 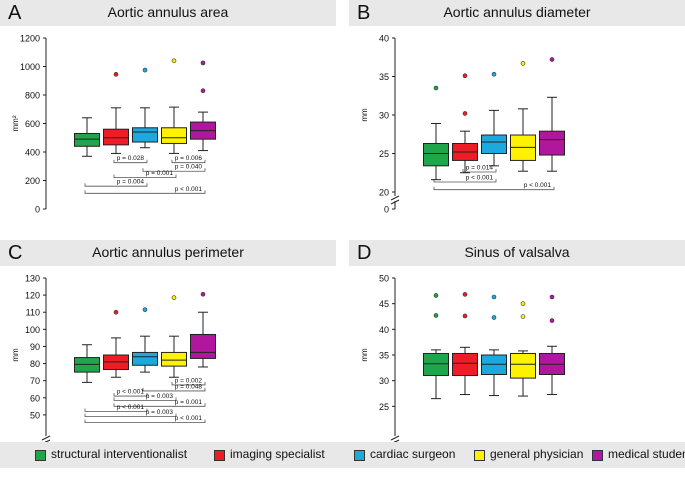 What do you see at coordinates (131, 182) in the screenshot?
I see `comparison-label: p = 0.004` at bounding box center [131, 182].